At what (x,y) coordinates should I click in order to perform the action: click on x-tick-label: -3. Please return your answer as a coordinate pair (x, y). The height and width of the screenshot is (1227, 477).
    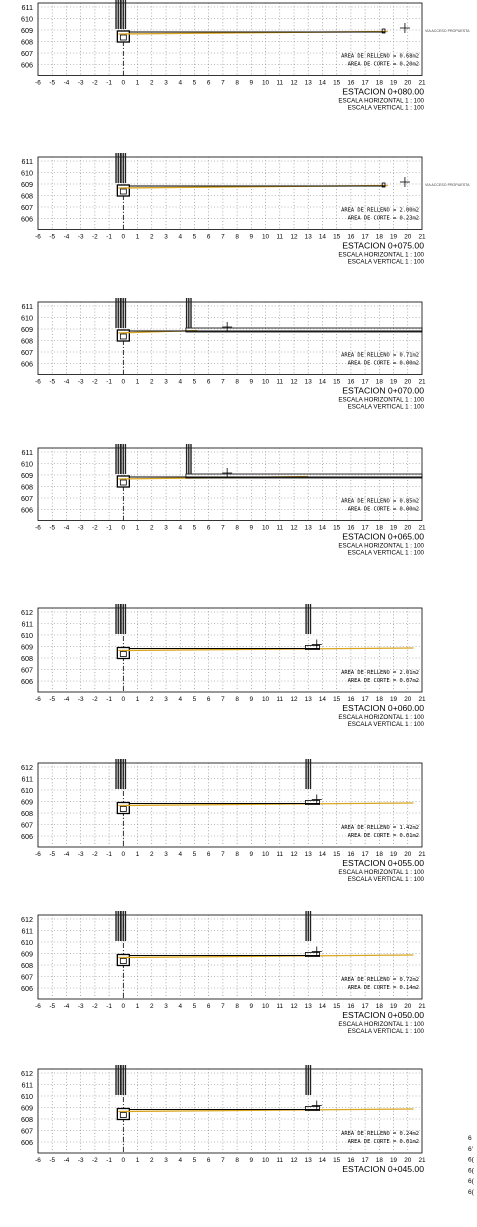
    Looking at the image, I should click on (81, 699).